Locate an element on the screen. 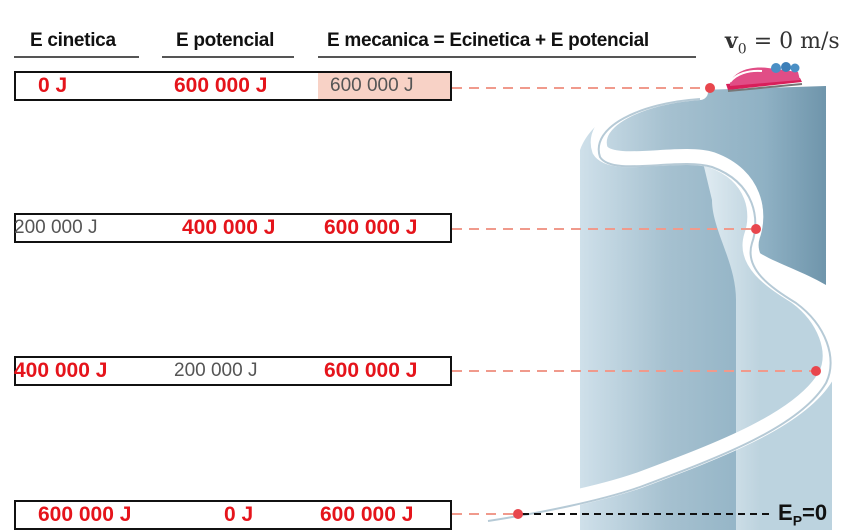 The image size is (854, 530). energy-row-2: 200 000 J 400 000 J 600 000 J is located at coordinates (233, 228).